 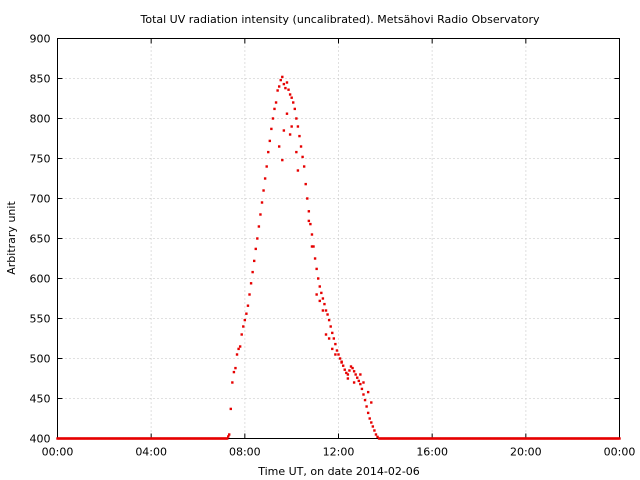 What do you see at coordinates (40, 279) in the screenshot?
I see `y-tick-label: 600` at bounding box center [40, 279].